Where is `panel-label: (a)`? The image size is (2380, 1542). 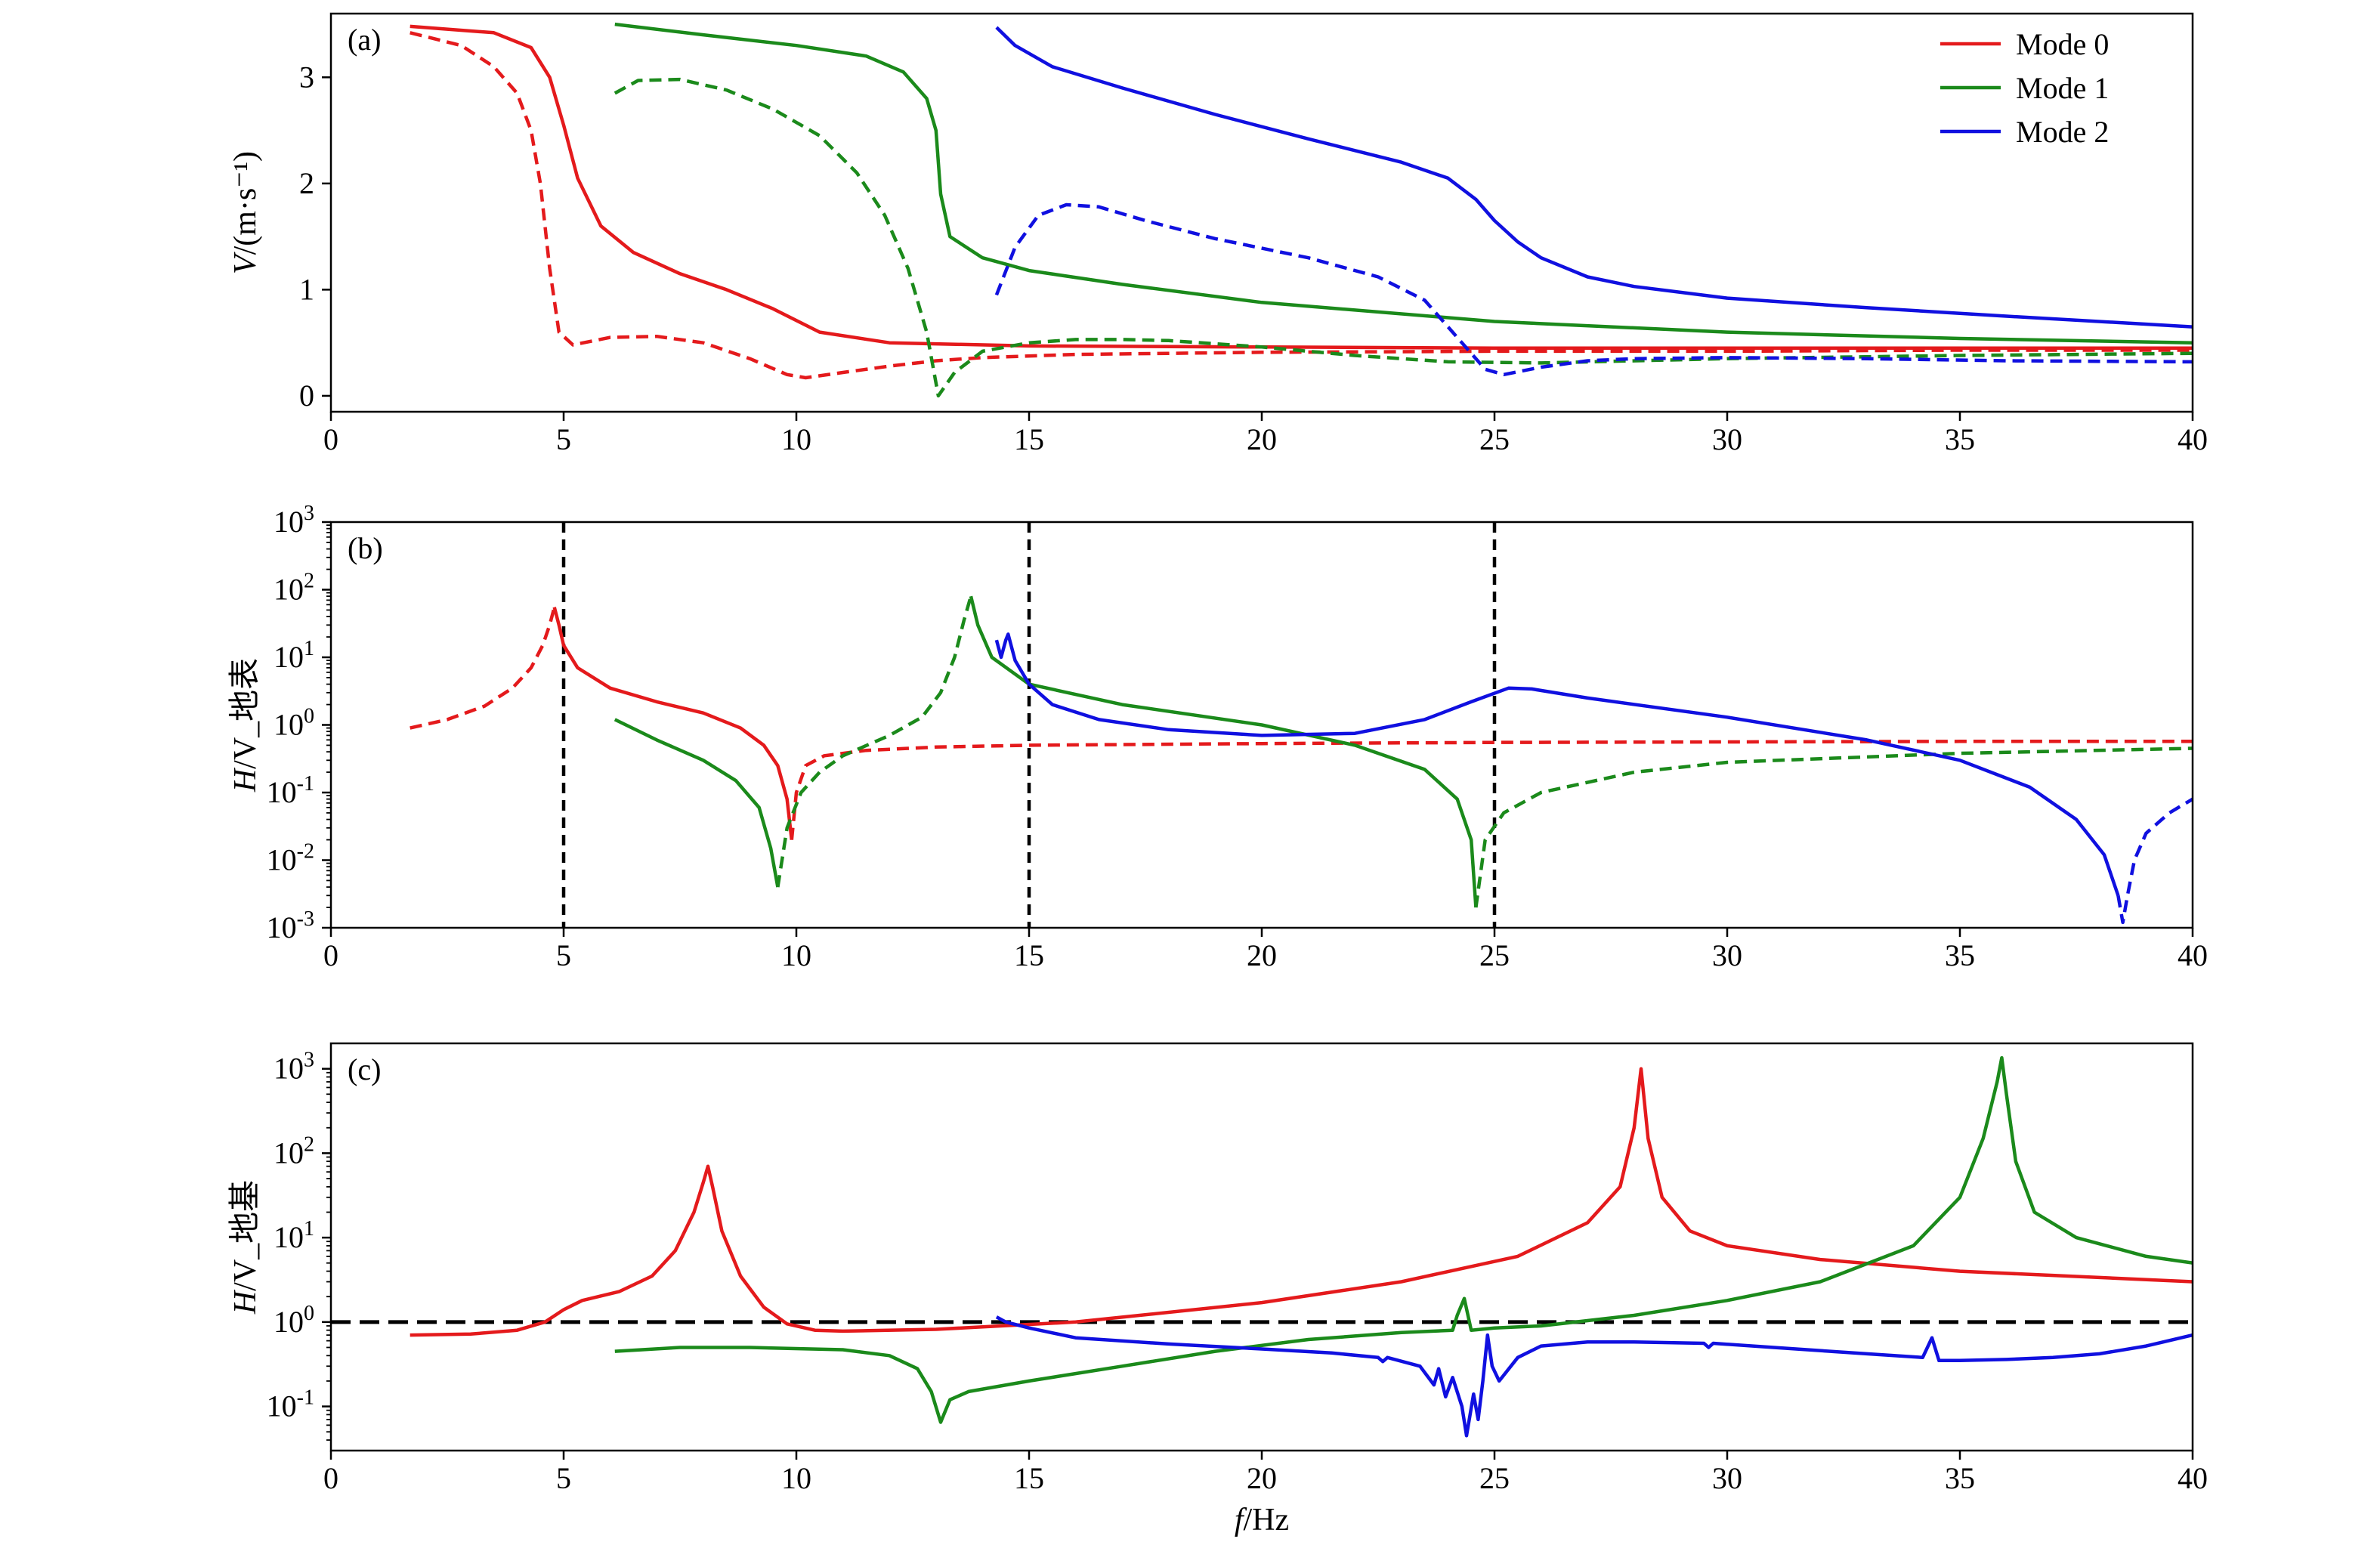 panel-label: (a) is located at coordinates (364, 40).